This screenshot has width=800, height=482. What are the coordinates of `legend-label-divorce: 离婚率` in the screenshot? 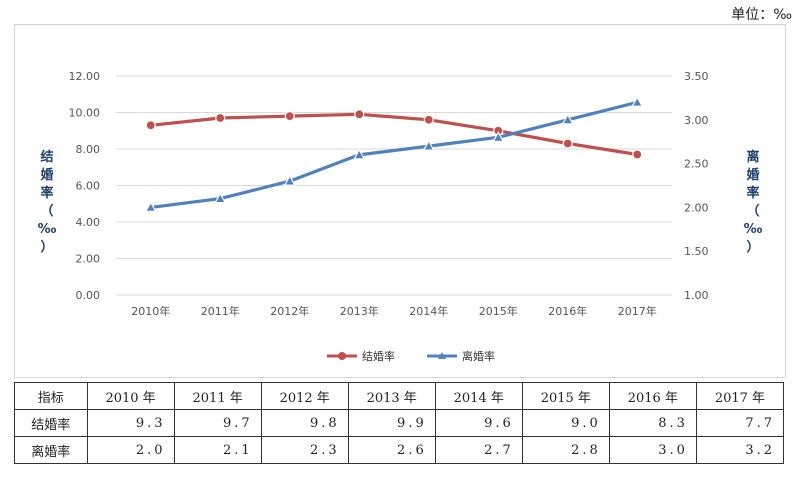 It's located at (478, 356).